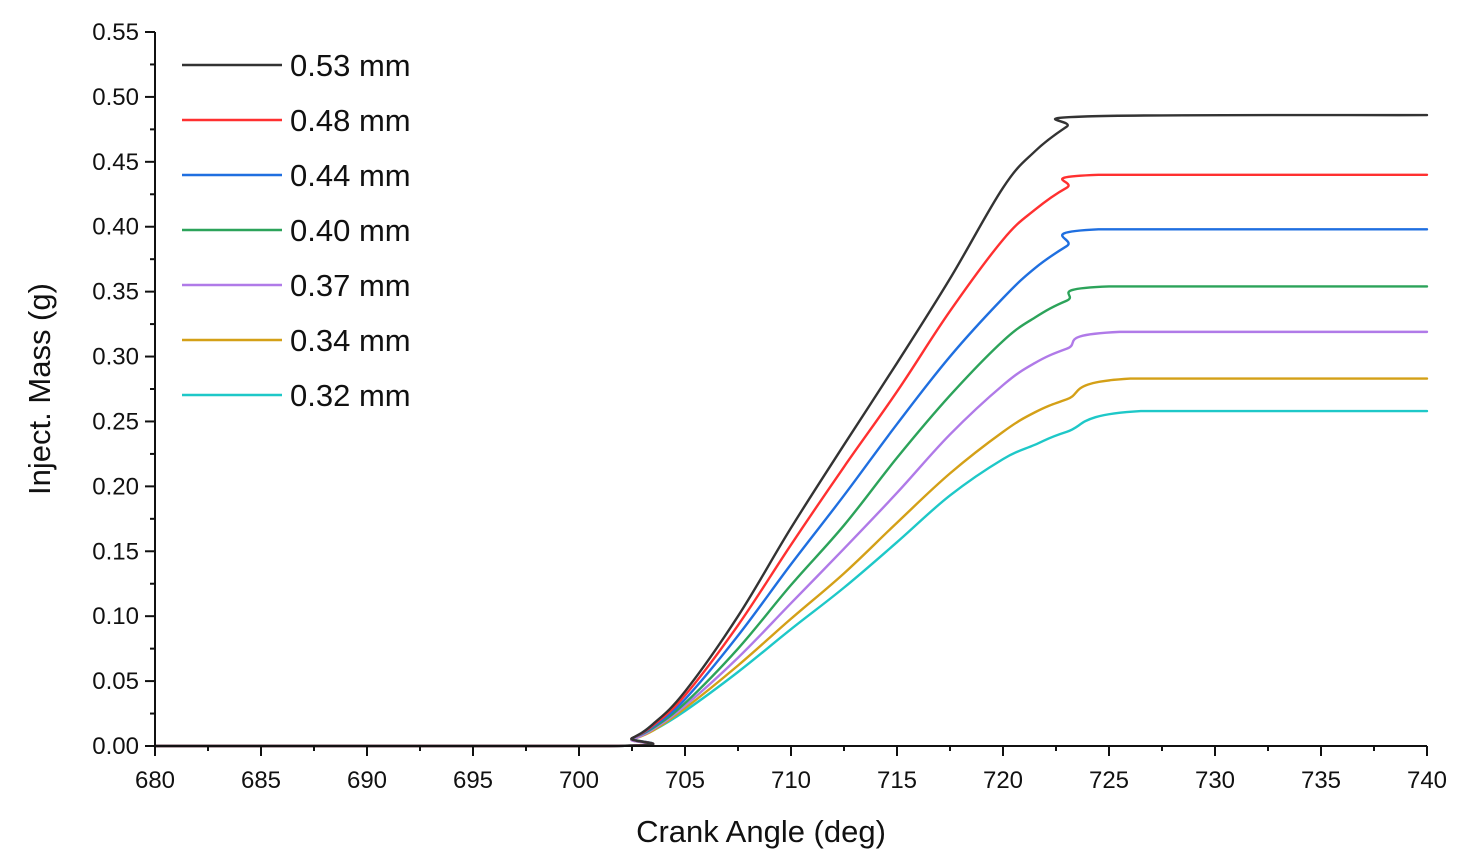 Image resolution: width=1470 pixels, height=864 pixels. I want to click on y-tick-label: 0.55, so click(115, 32).